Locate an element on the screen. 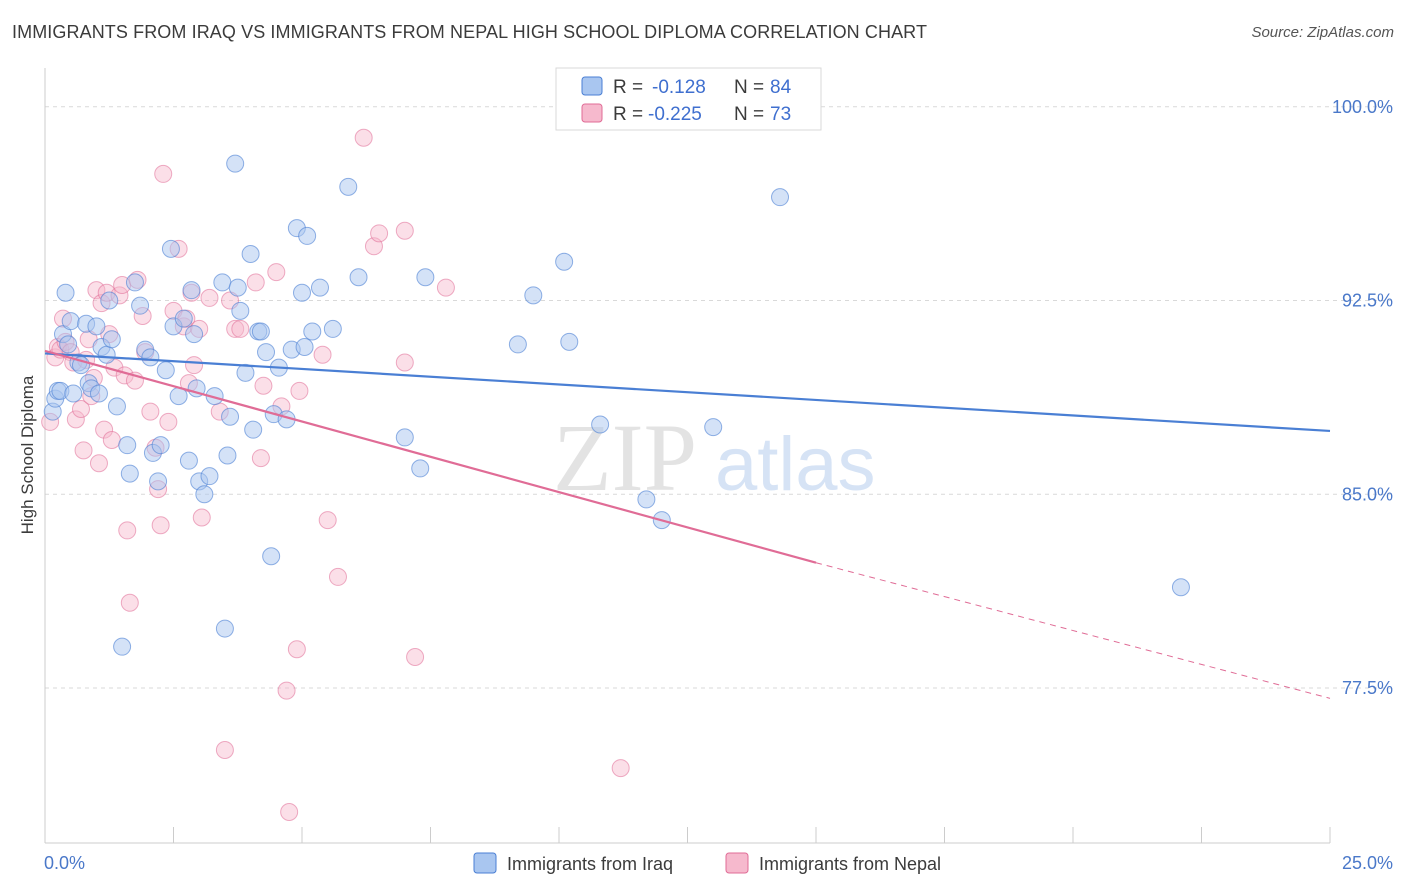  y-tick-label-3: 100.0% is located at coordinates (1362, 107).